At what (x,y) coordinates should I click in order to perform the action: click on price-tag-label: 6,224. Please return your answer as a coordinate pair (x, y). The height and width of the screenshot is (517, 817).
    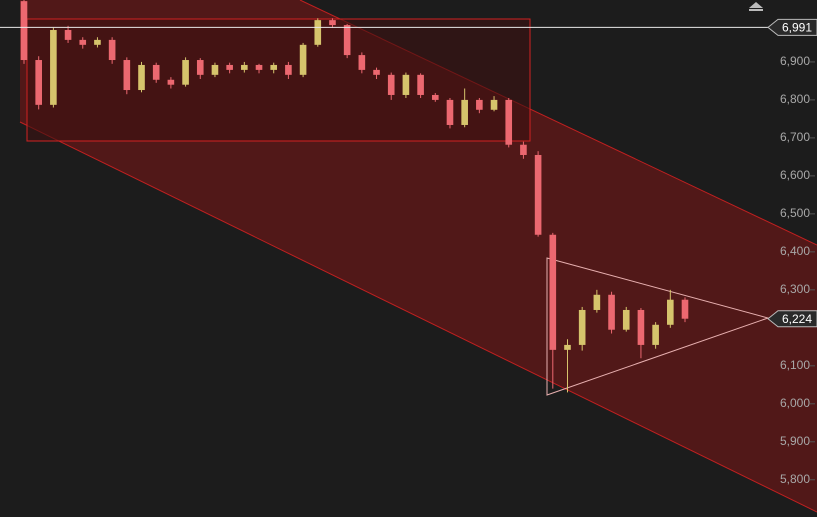
    Looking at the image, I should click on (797, 319).